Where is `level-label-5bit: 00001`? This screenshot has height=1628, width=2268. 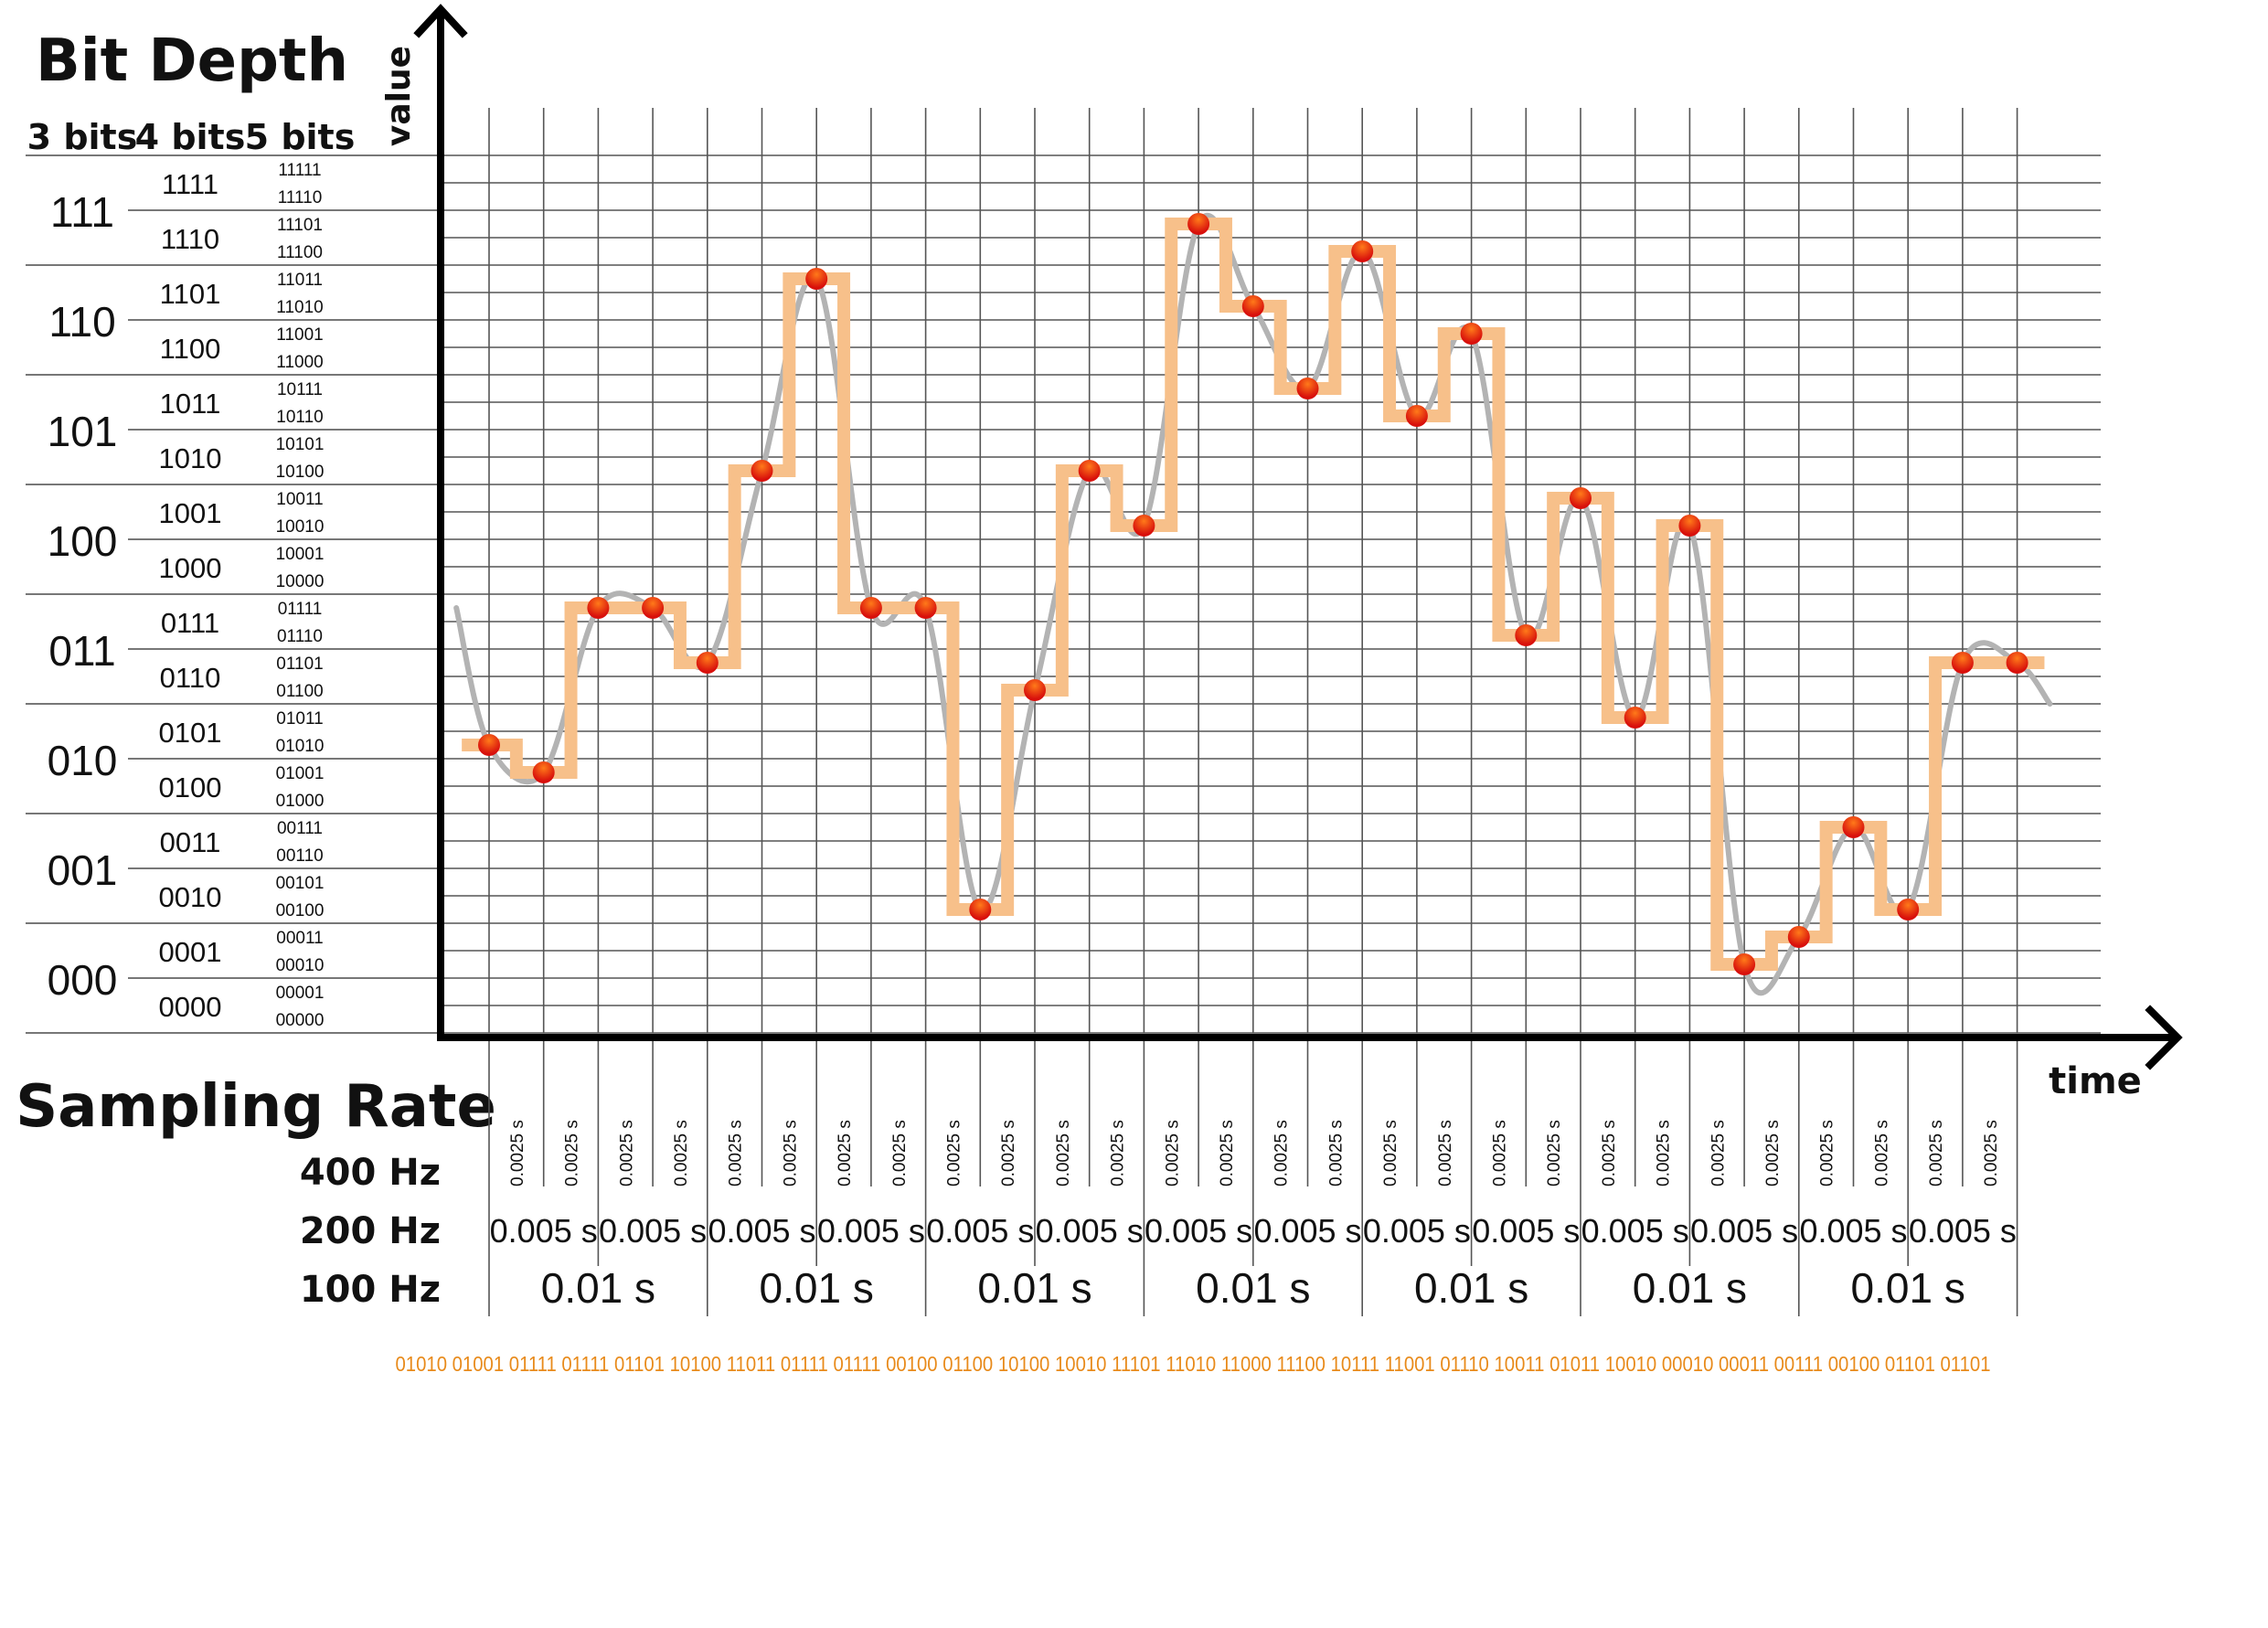 level-label-5bit: 00001 is located at coordinates (300, 993).